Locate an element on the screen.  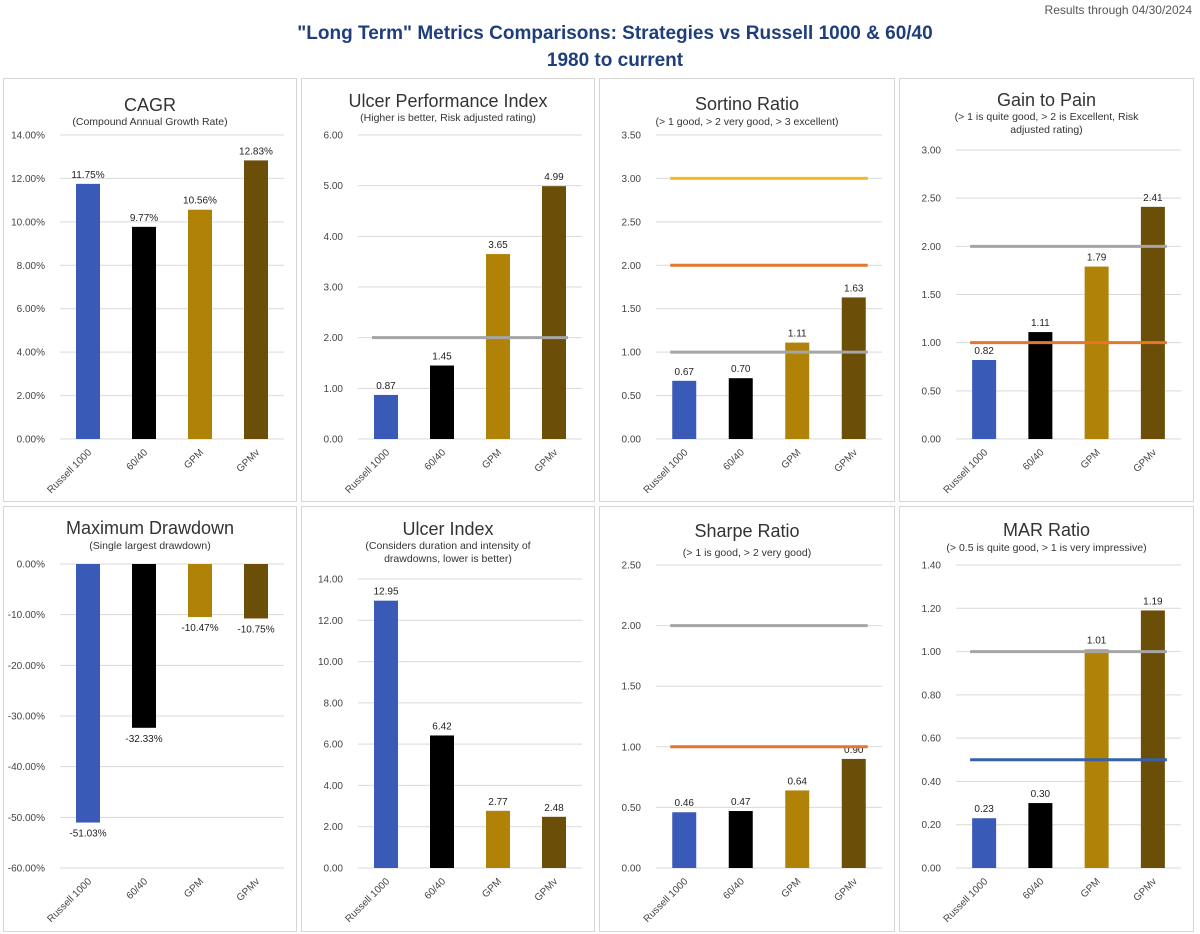
chart-title: Maximum Drawdown is located at coordinates (150, 528).